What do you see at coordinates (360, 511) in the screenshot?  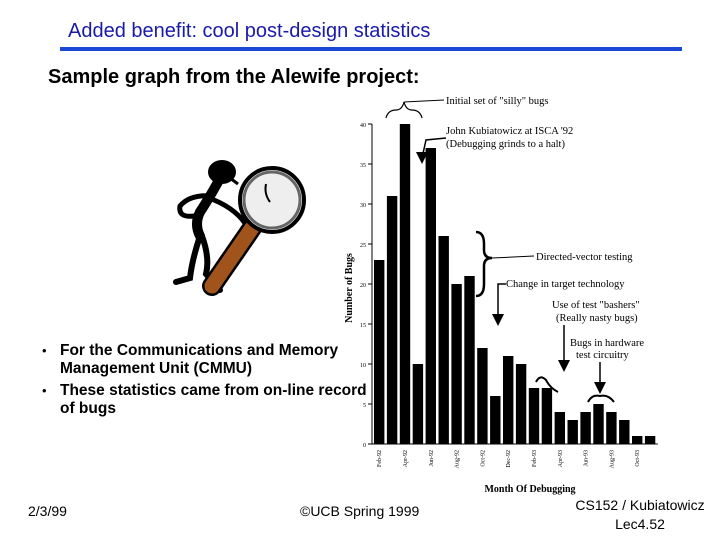 I see `footer-copyright: ©UCB Spring 1999` at bounding box center [360, 511].